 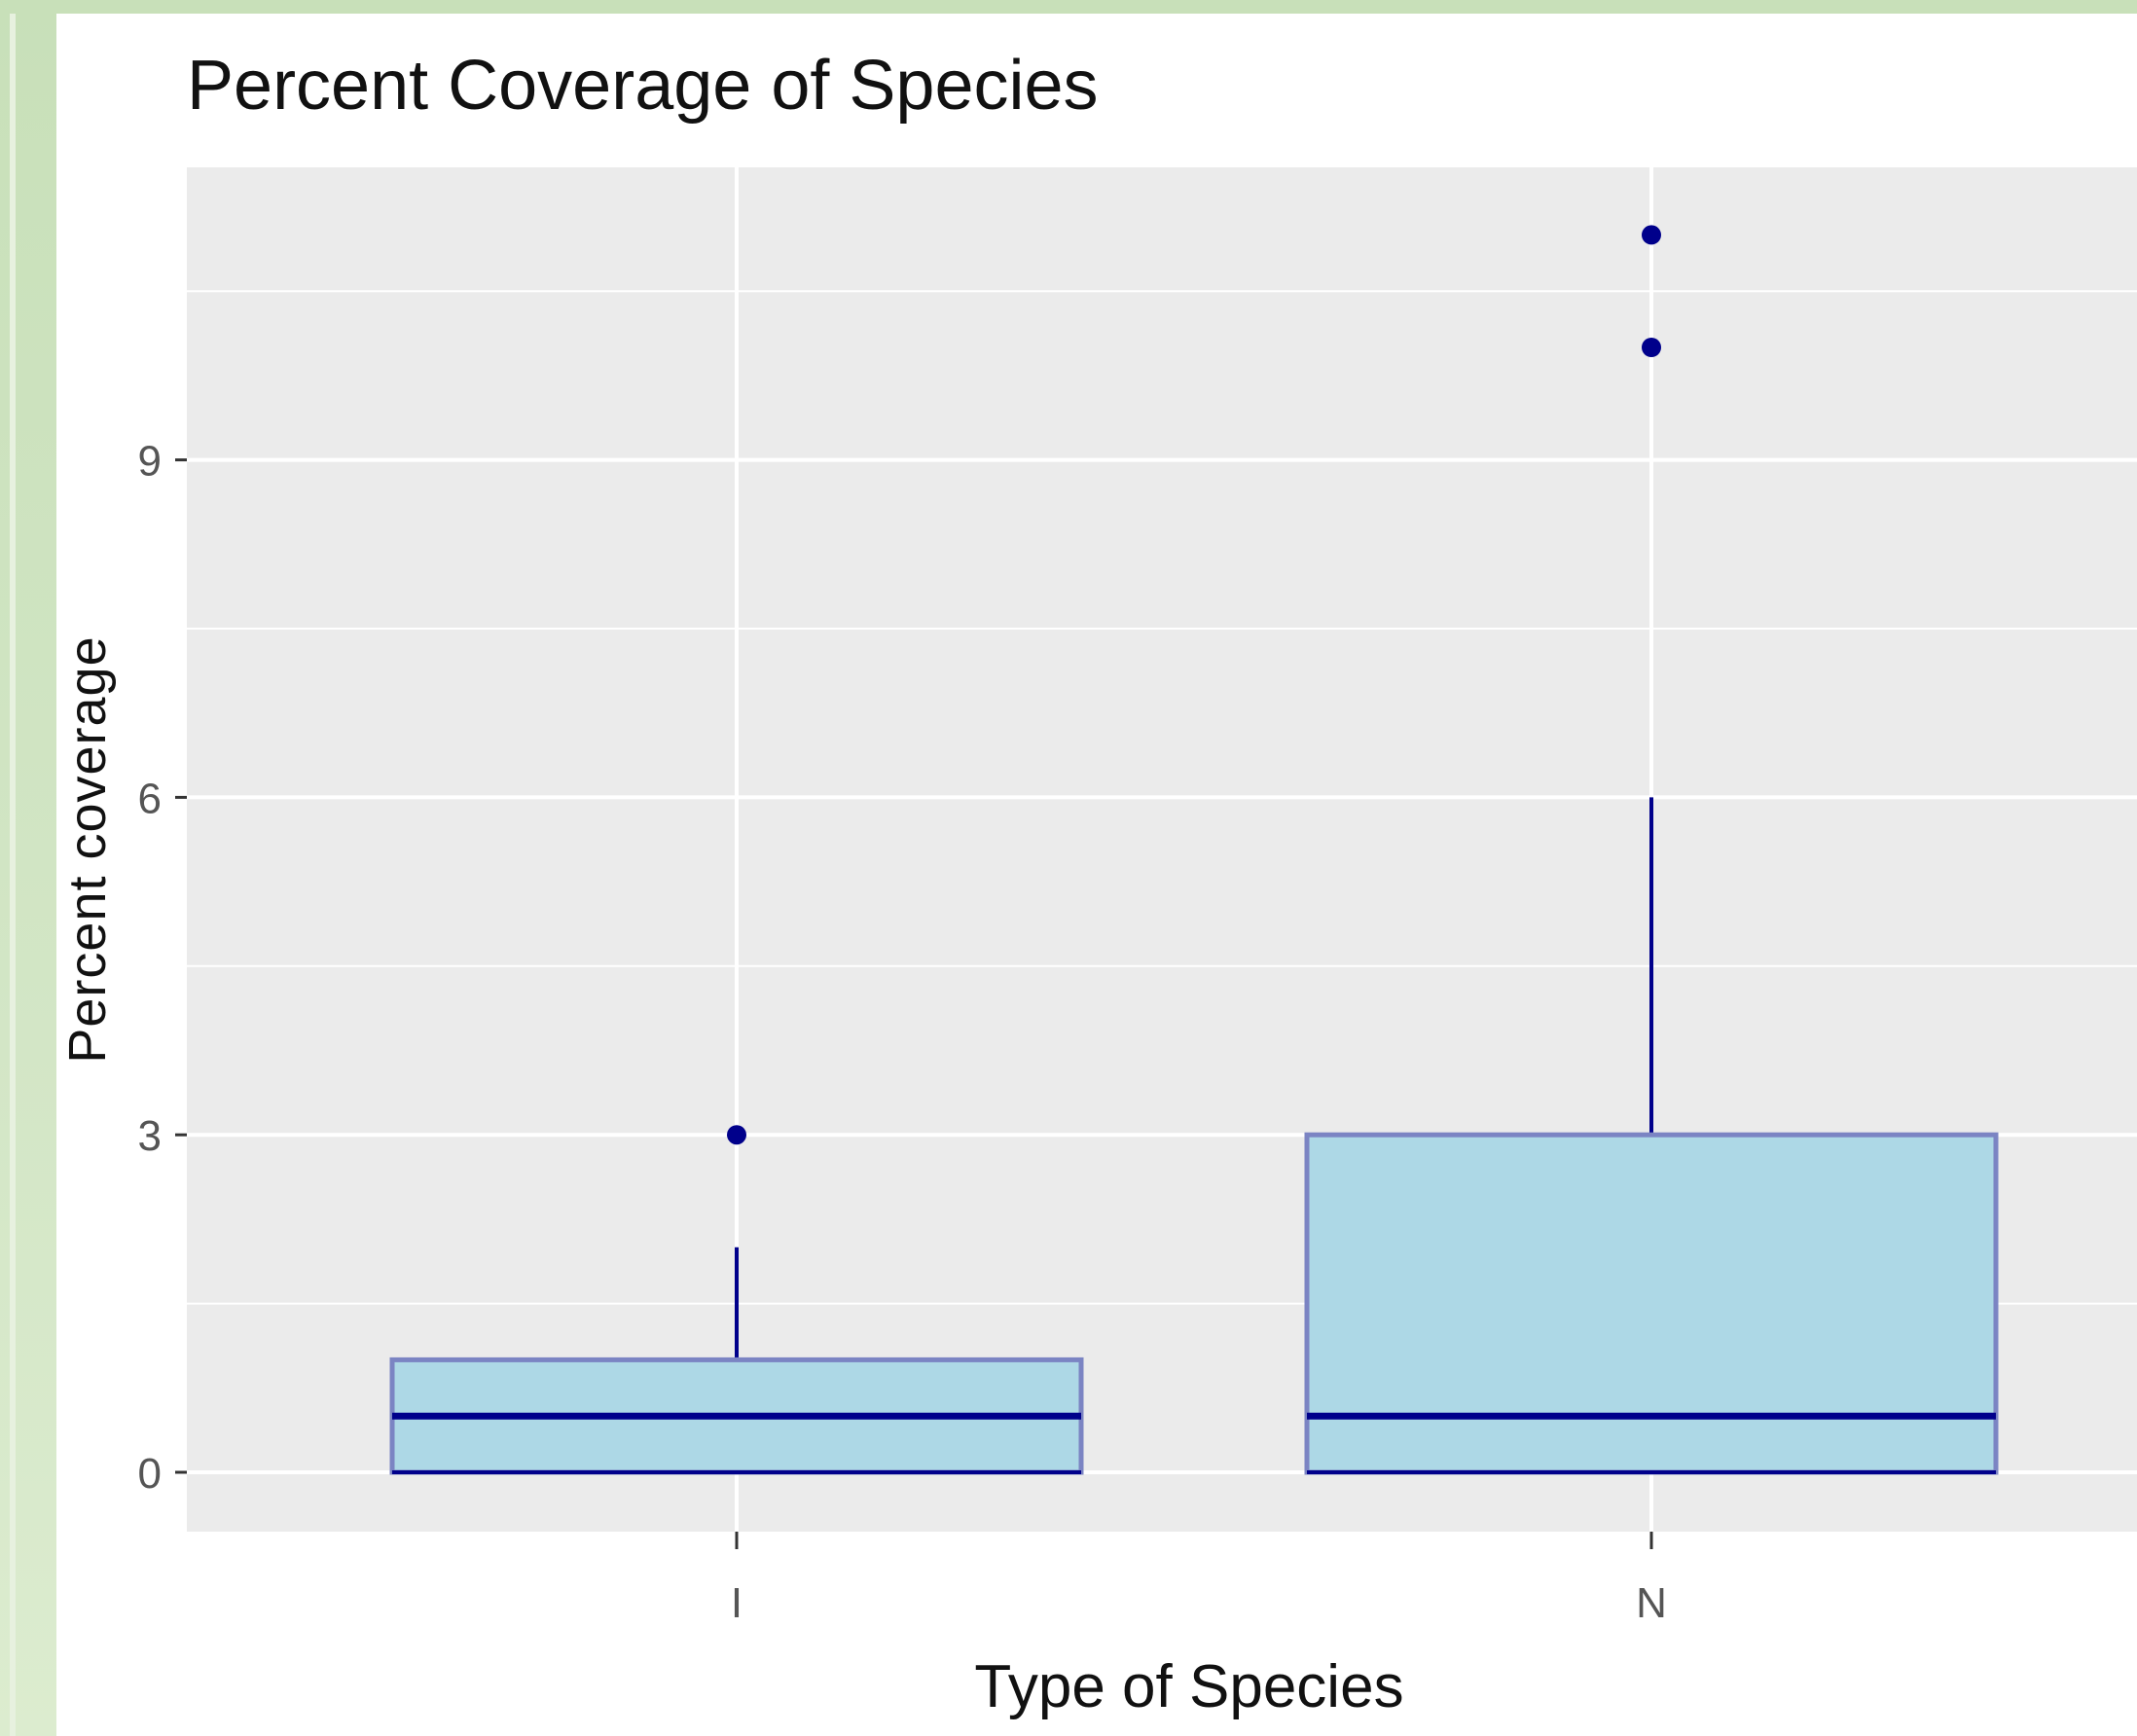 I want to click on y-tick-label: 0, so click(x=150, y=1474).